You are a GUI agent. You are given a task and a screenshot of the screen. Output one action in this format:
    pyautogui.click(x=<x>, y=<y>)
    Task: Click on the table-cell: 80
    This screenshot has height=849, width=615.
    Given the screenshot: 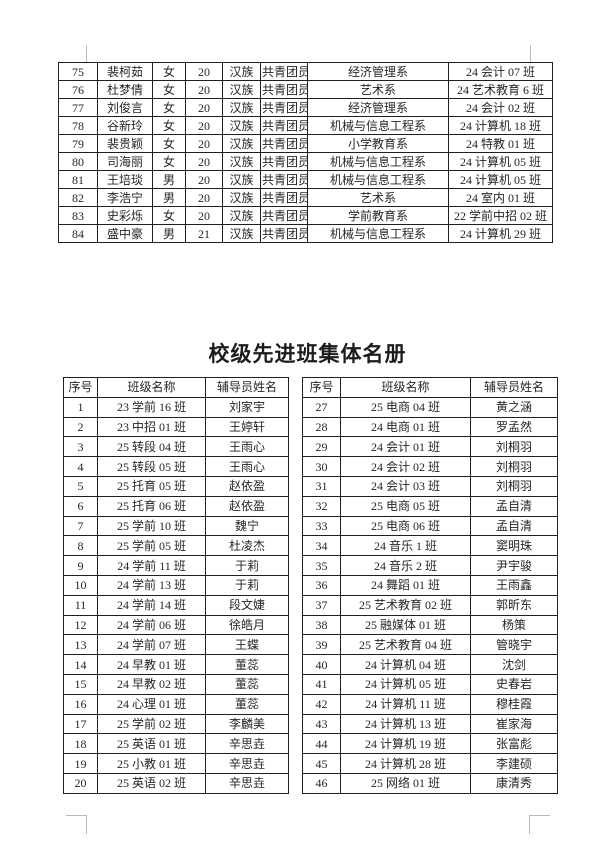 What is the action you would take?
    pyautogui.click(x=78, y=161)
    